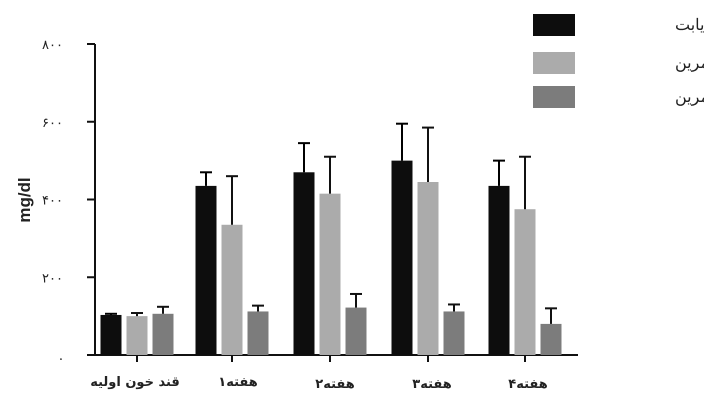  I want to click on x-tick-label: هفته۳, so click(432, 384).